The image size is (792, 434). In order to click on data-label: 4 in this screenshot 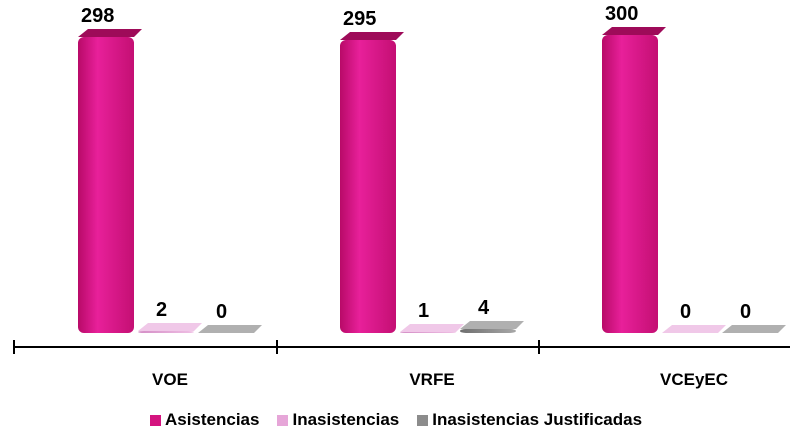, I will do `click(484, 308)`.